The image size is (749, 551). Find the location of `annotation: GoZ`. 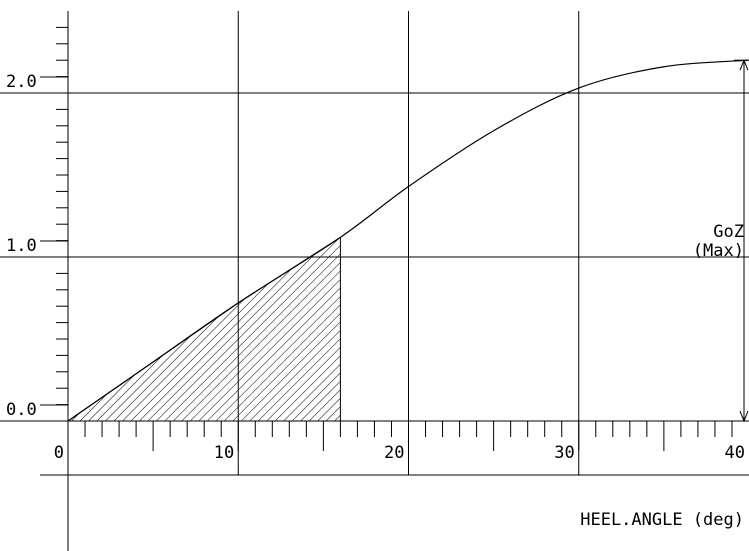

annotation: GoZ is located at coordinates (728, 232).